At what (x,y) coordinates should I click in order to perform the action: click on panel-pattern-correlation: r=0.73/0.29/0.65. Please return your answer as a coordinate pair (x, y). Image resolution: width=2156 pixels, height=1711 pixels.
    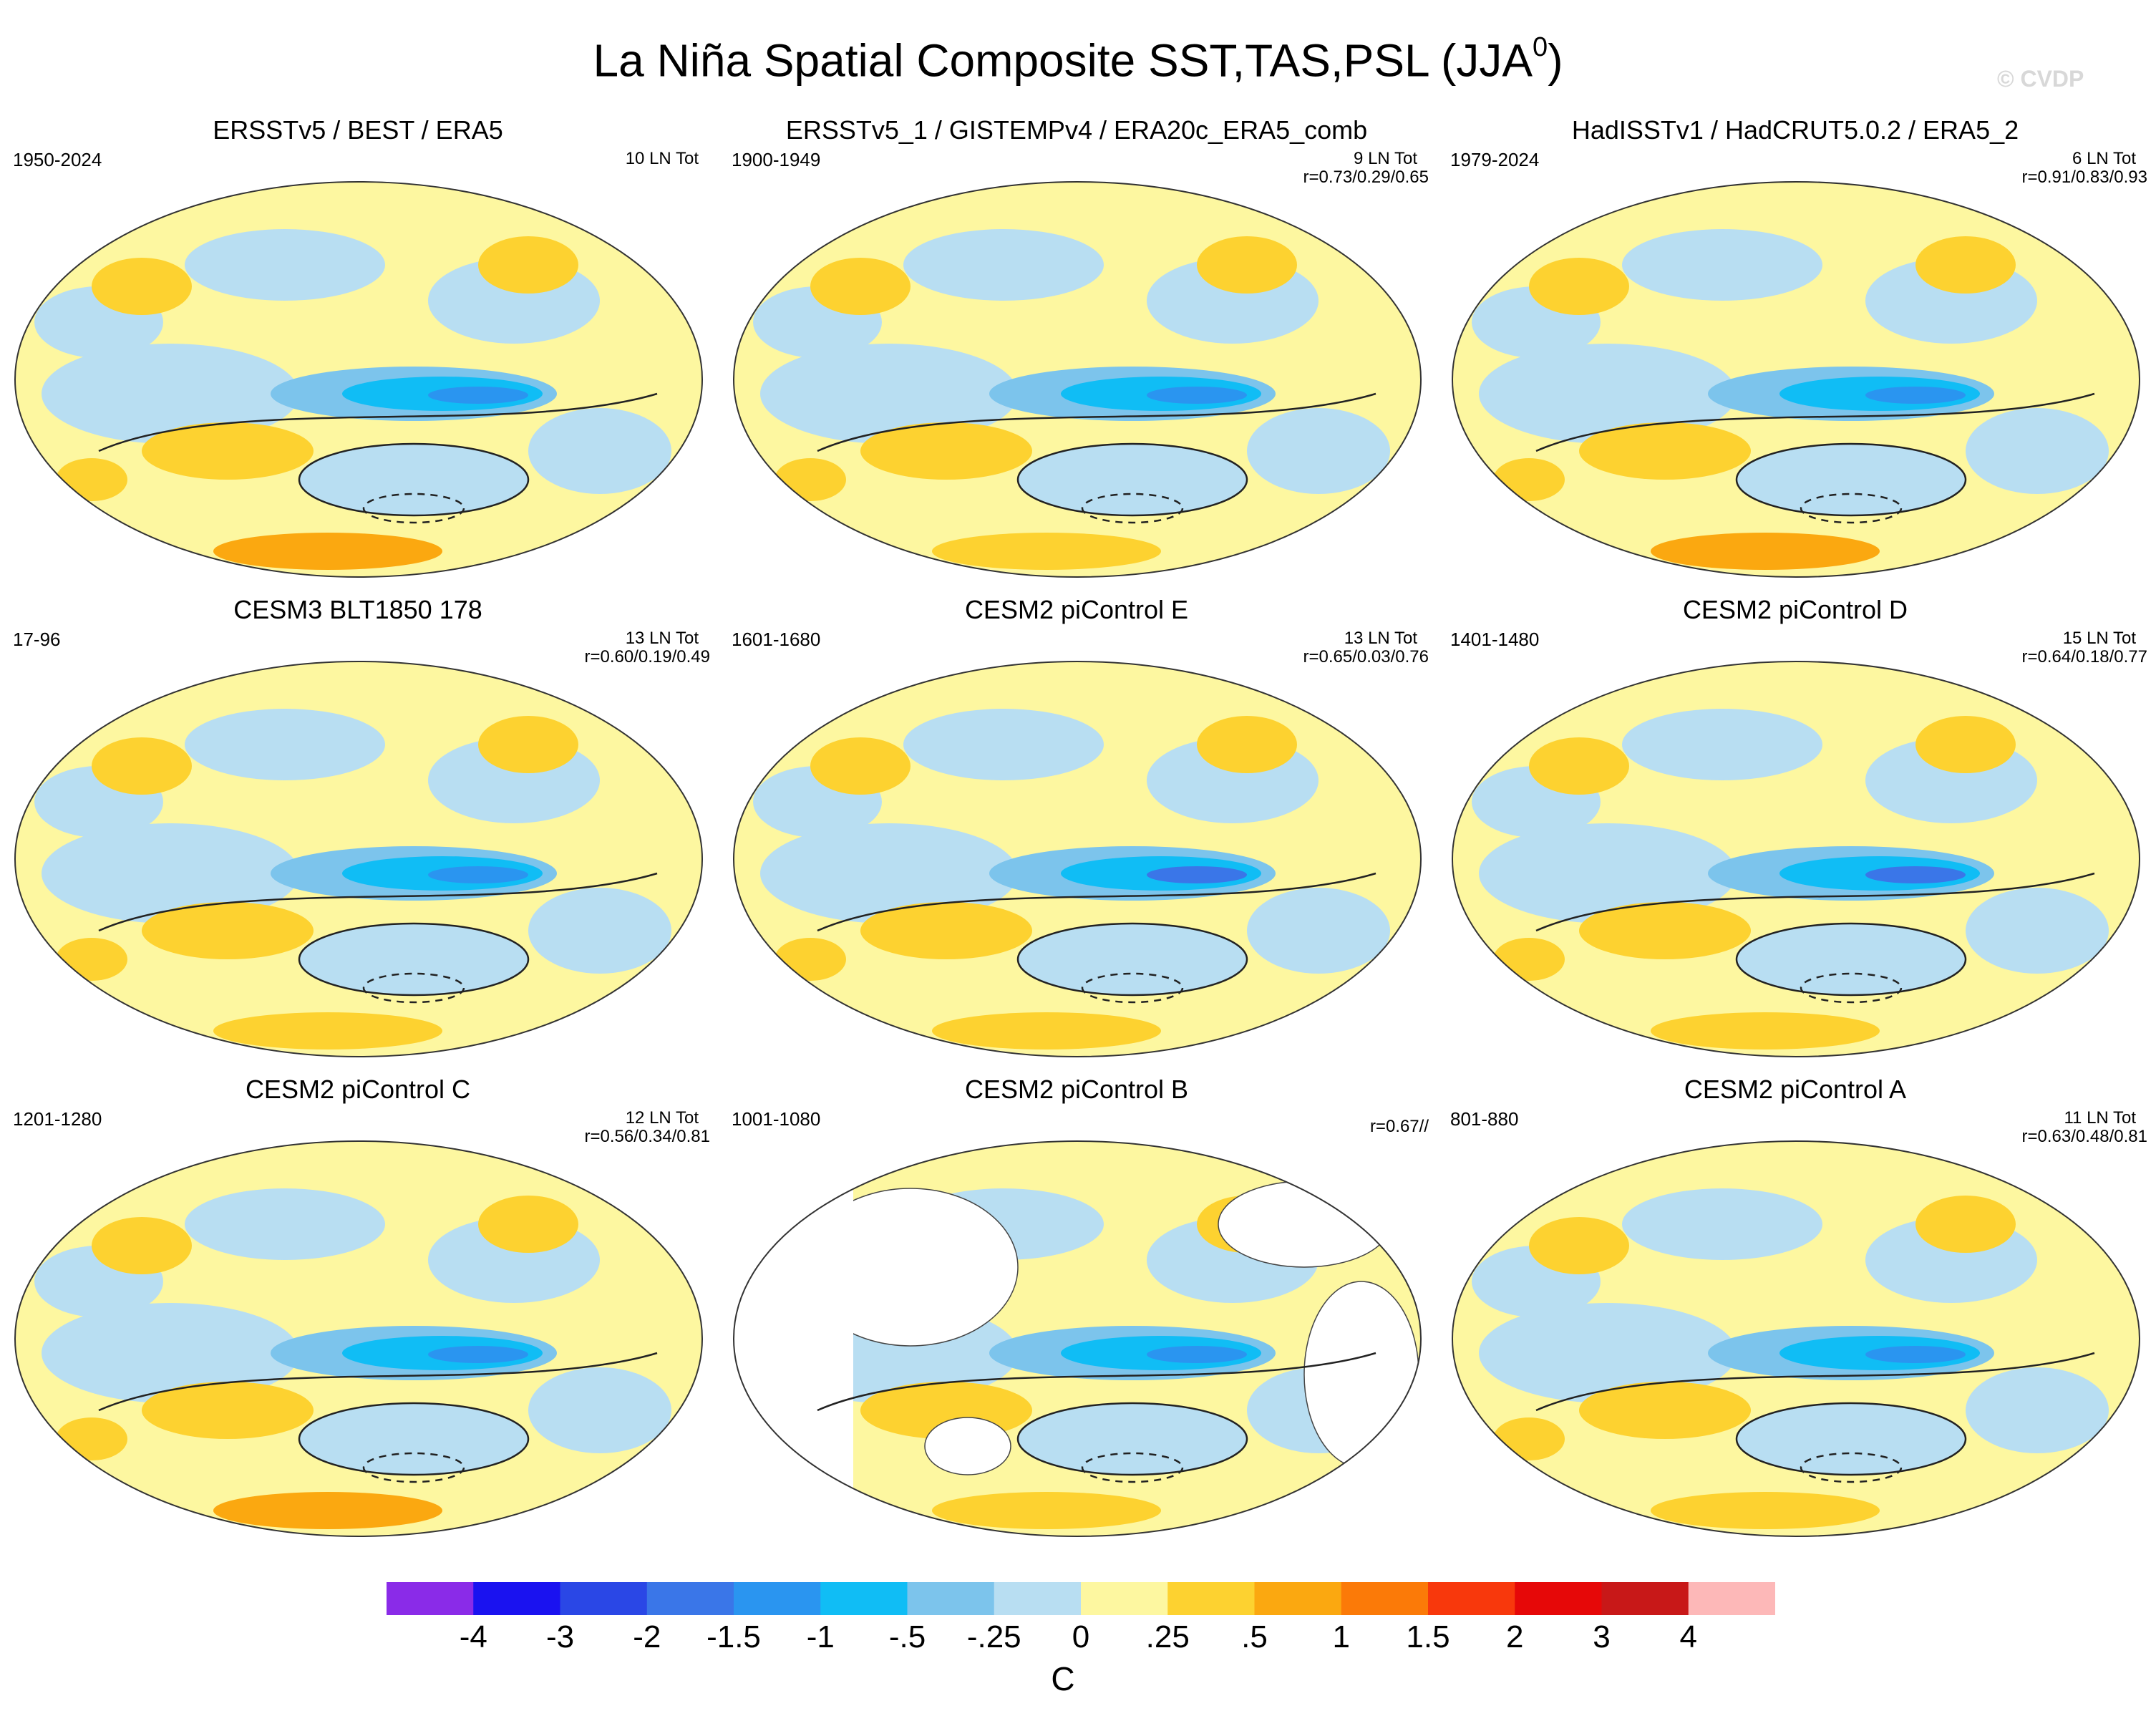
    Looking at the image, I should click on (1366, 177).